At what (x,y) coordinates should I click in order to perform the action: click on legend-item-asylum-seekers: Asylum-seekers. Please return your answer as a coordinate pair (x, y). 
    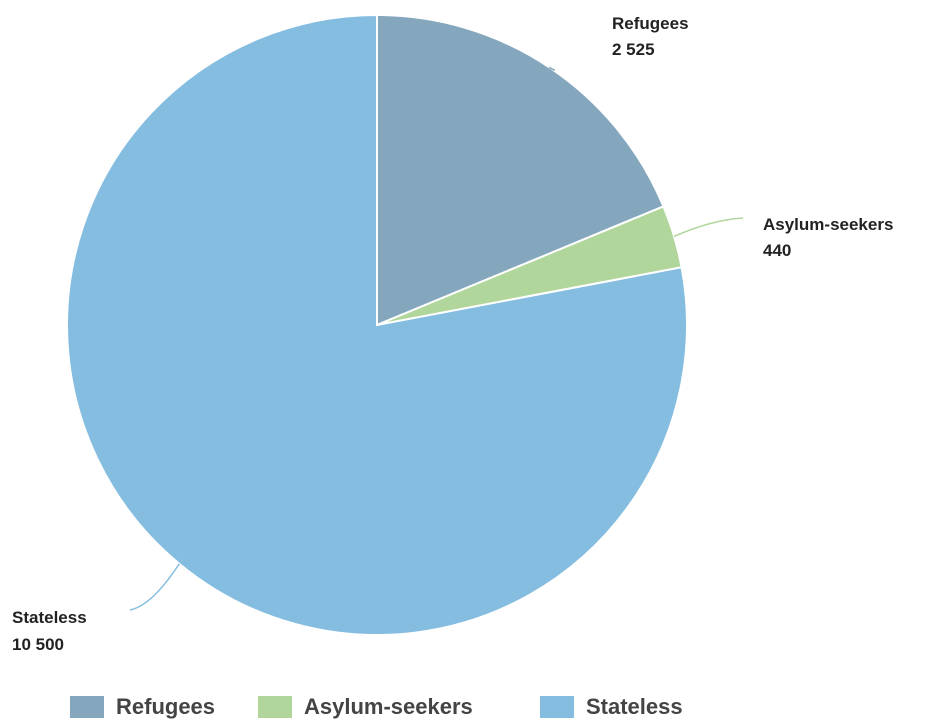
    Looking at the image, I should click on (365, 707).